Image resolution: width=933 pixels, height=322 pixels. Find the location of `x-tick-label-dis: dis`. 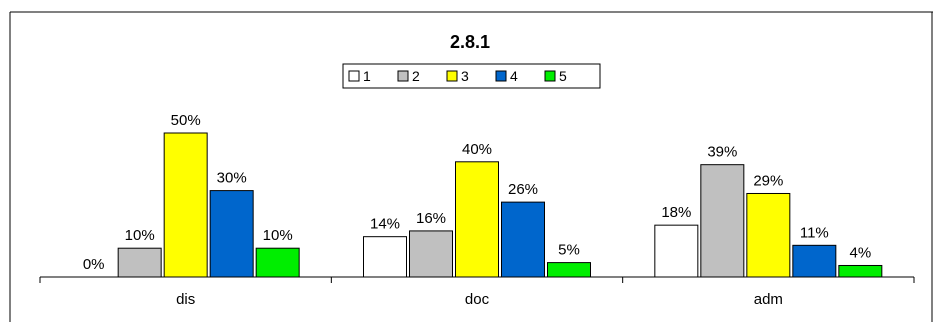

x-tick-label-dis: dis is located at coordinates (185, 299).